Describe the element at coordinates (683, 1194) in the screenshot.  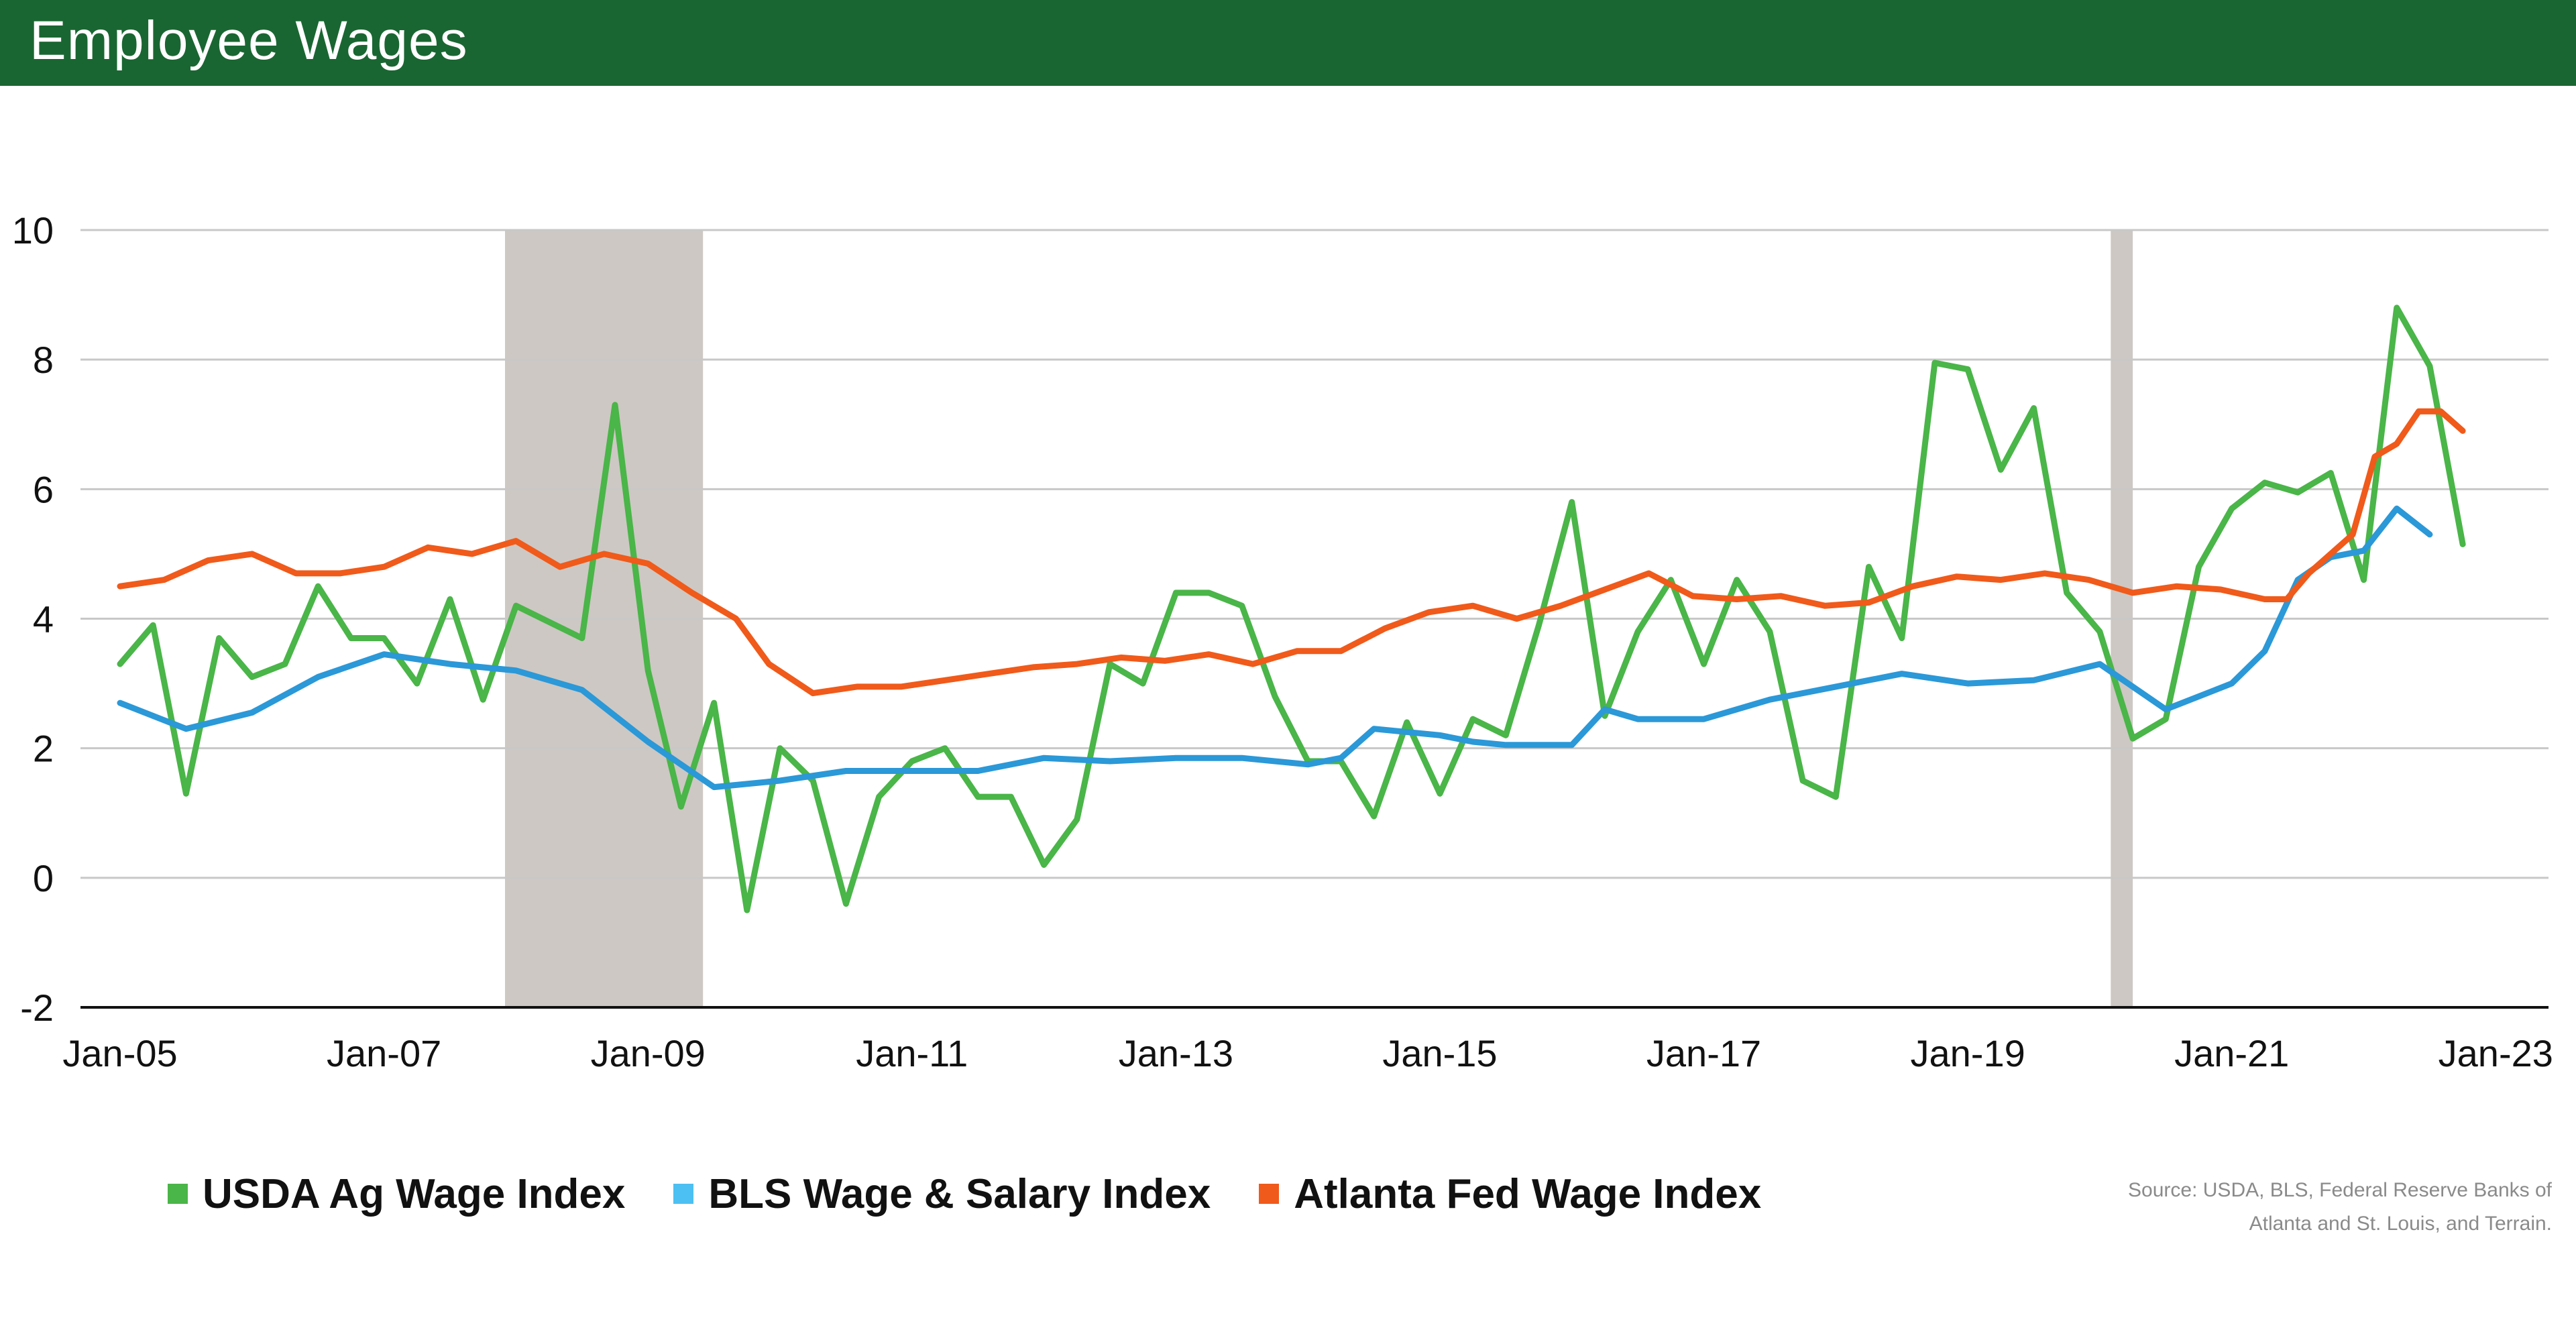
I see `legend-swatch-bls` at that location.